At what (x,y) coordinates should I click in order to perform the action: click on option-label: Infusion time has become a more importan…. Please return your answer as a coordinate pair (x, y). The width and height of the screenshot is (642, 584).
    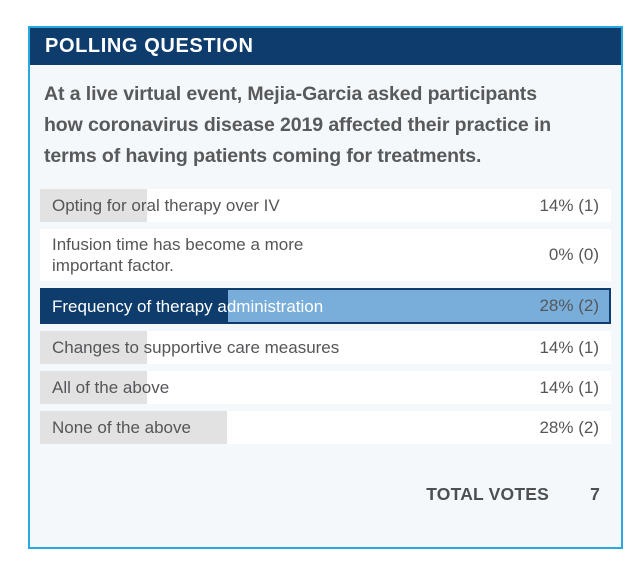
    Looking at the image, I should click on (178, 255).